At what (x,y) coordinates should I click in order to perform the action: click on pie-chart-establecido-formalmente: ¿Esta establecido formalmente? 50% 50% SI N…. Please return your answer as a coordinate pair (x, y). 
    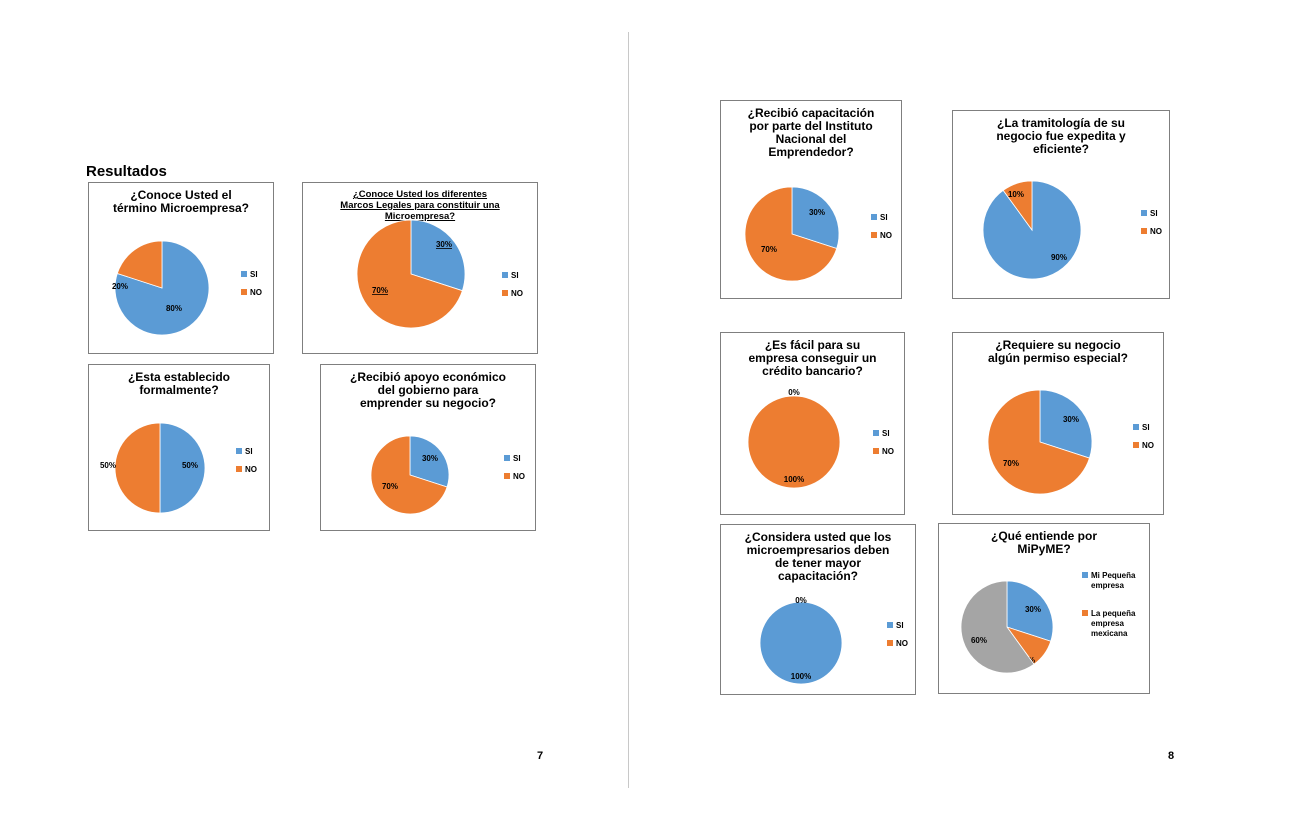
    Looking at the image, I should click on (179, 447).